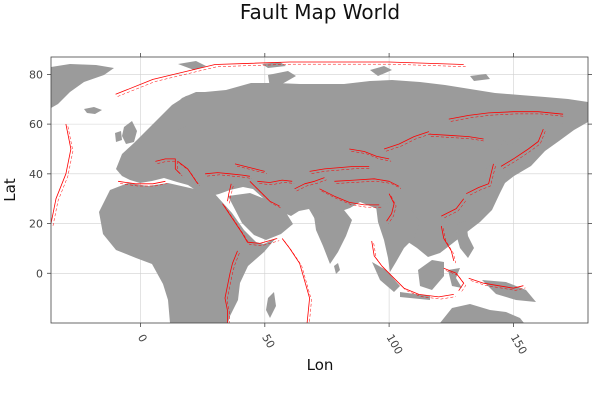  Describe the element at coordinates (192, 65) in the screenshot. I see `landmass-svalbard` at that location.